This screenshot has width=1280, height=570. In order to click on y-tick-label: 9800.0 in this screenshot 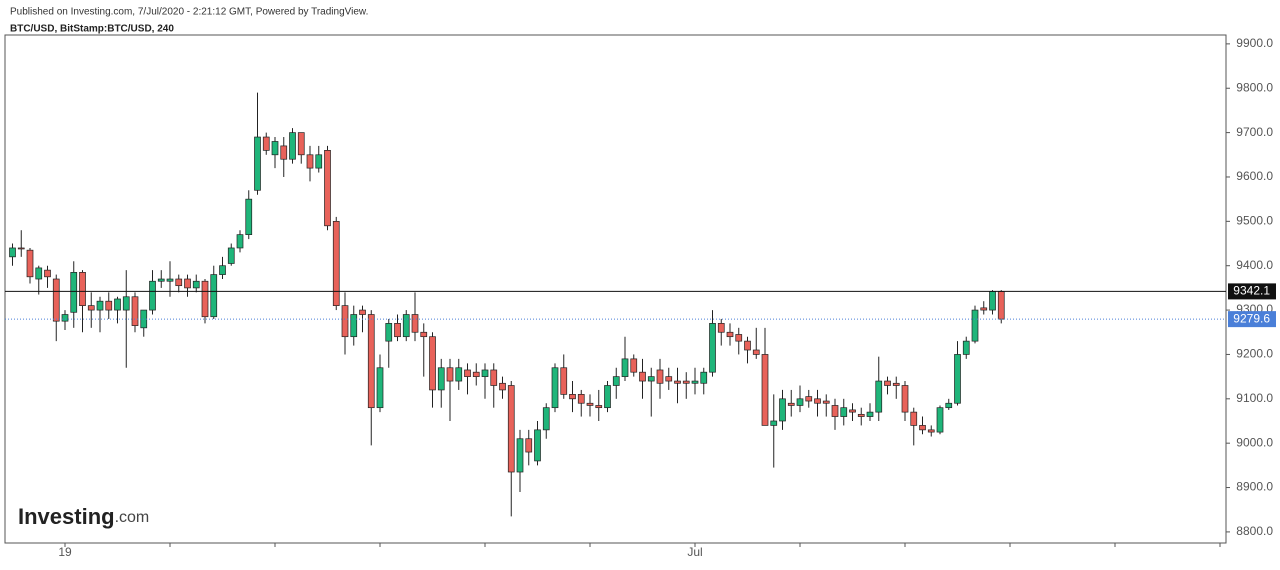, I will do `click(1254, 87)`.